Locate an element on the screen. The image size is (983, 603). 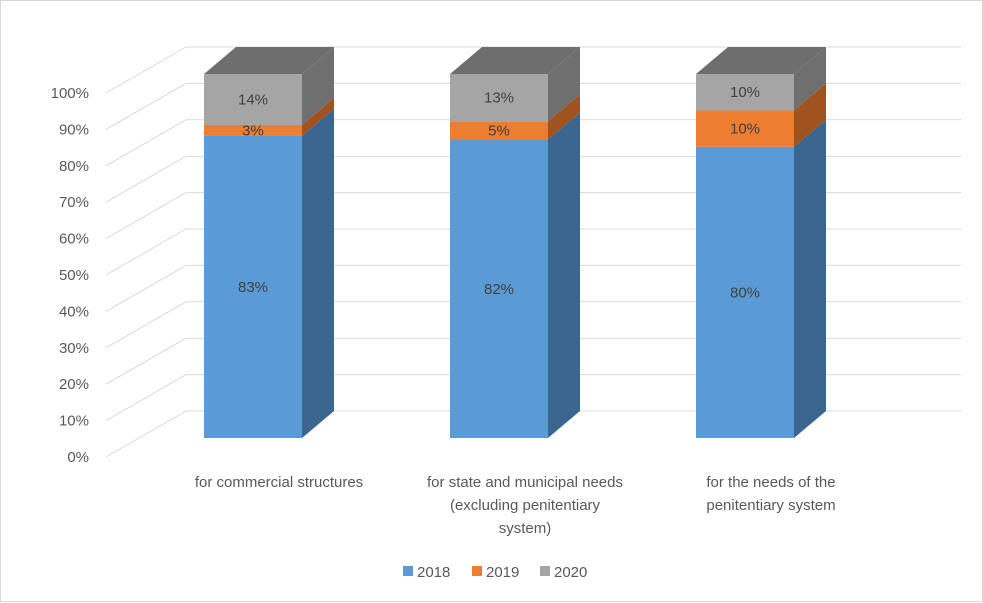
y-tick-label: 50% is located at coordinates (74, 275).